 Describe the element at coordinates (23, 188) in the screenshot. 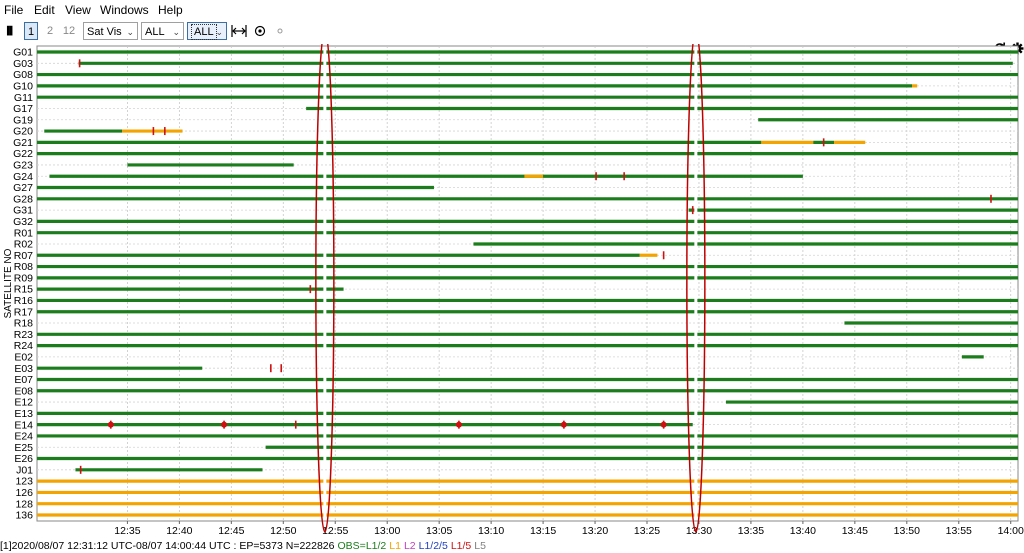

I see `y-tick-label: G27` at that location.